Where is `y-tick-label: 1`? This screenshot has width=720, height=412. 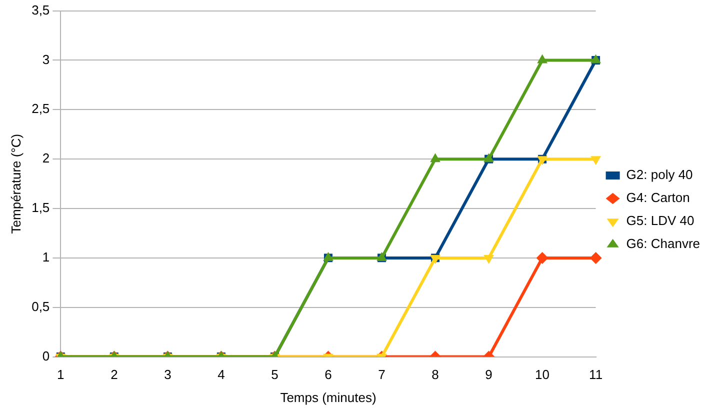 y-tick-label: 1 is located at coordinates (46, 257).